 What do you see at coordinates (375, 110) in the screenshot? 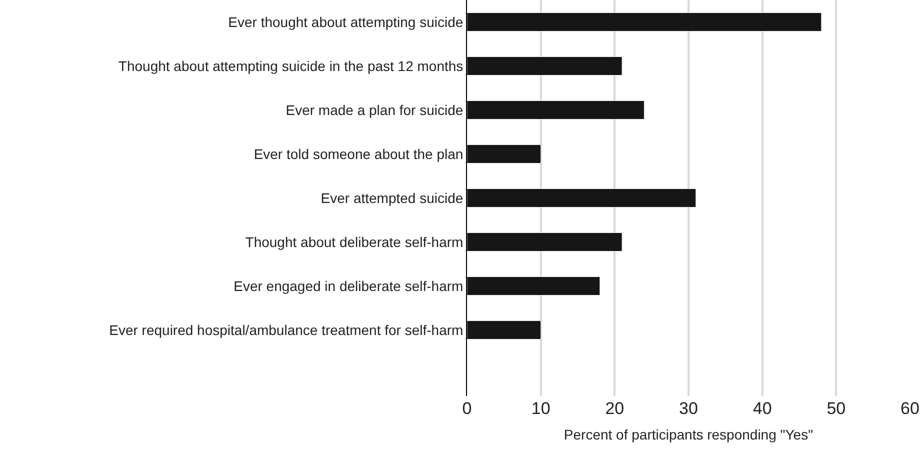
I see `y-tick-label: Ever made a plan for suicide` at bounding box center [375, 110].